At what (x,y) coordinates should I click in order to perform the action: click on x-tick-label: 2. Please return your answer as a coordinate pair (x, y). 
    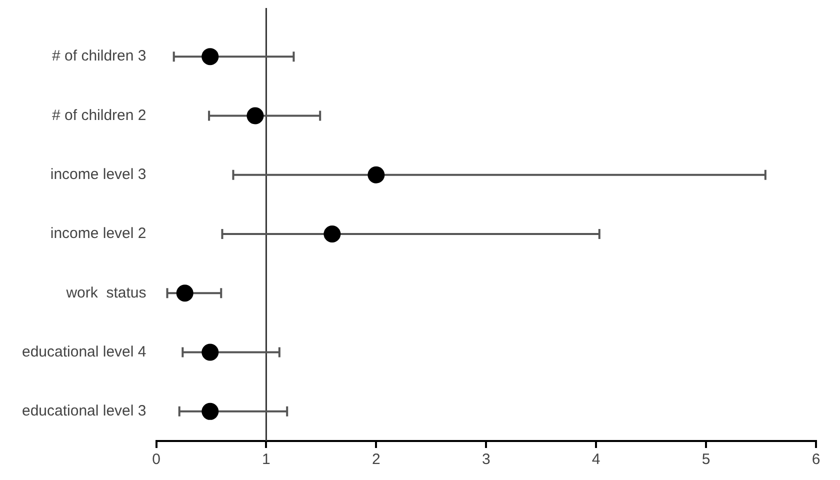
    Looking at the image, I should click on (376, 459).